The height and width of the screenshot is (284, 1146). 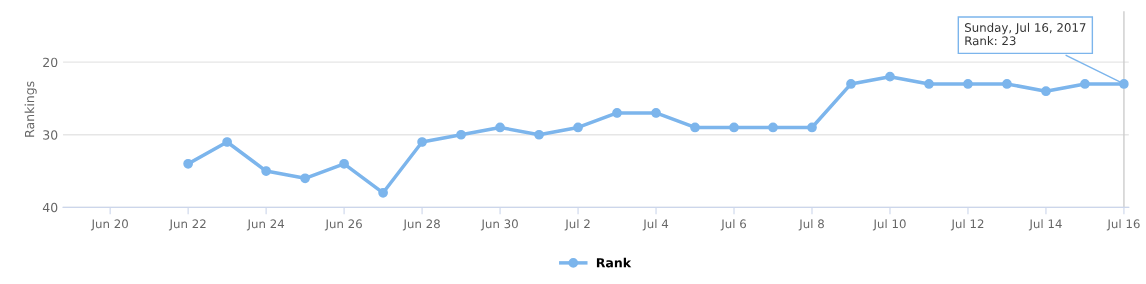 What do you see at coordinates (811, 225) in the screenshot?
I see `x-tick-label: Jul 8` at bounding box center [811, 225].